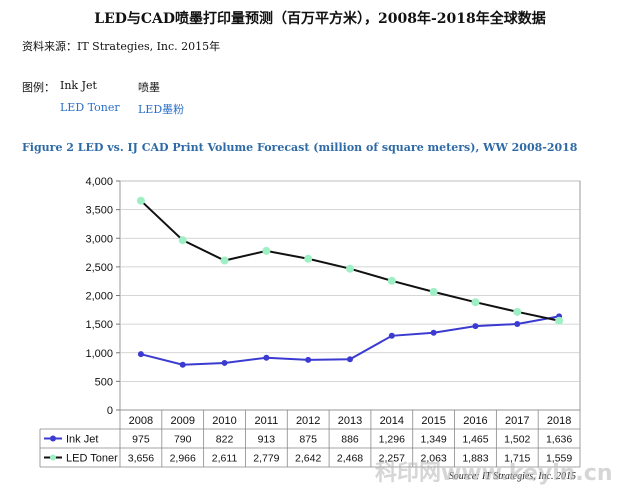 The width and height of the screenshot is (640, 499). I want to click on table-value: 790, so click(183, 440).